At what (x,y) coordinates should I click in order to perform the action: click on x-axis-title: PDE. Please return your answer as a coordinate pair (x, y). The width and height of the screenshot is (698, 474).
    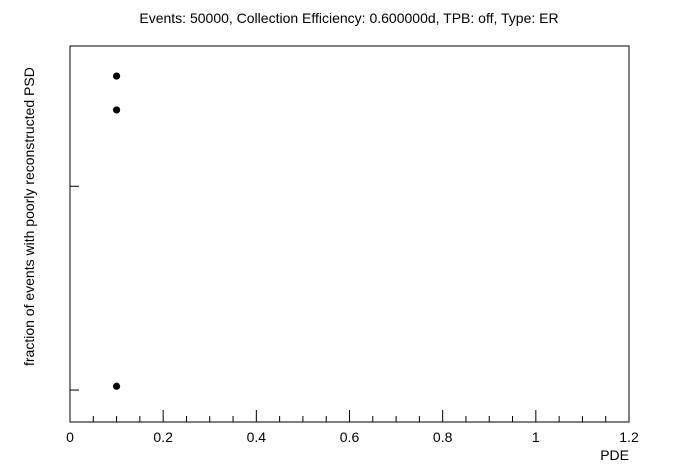
    Looking at the image, I should click on (614, 455).